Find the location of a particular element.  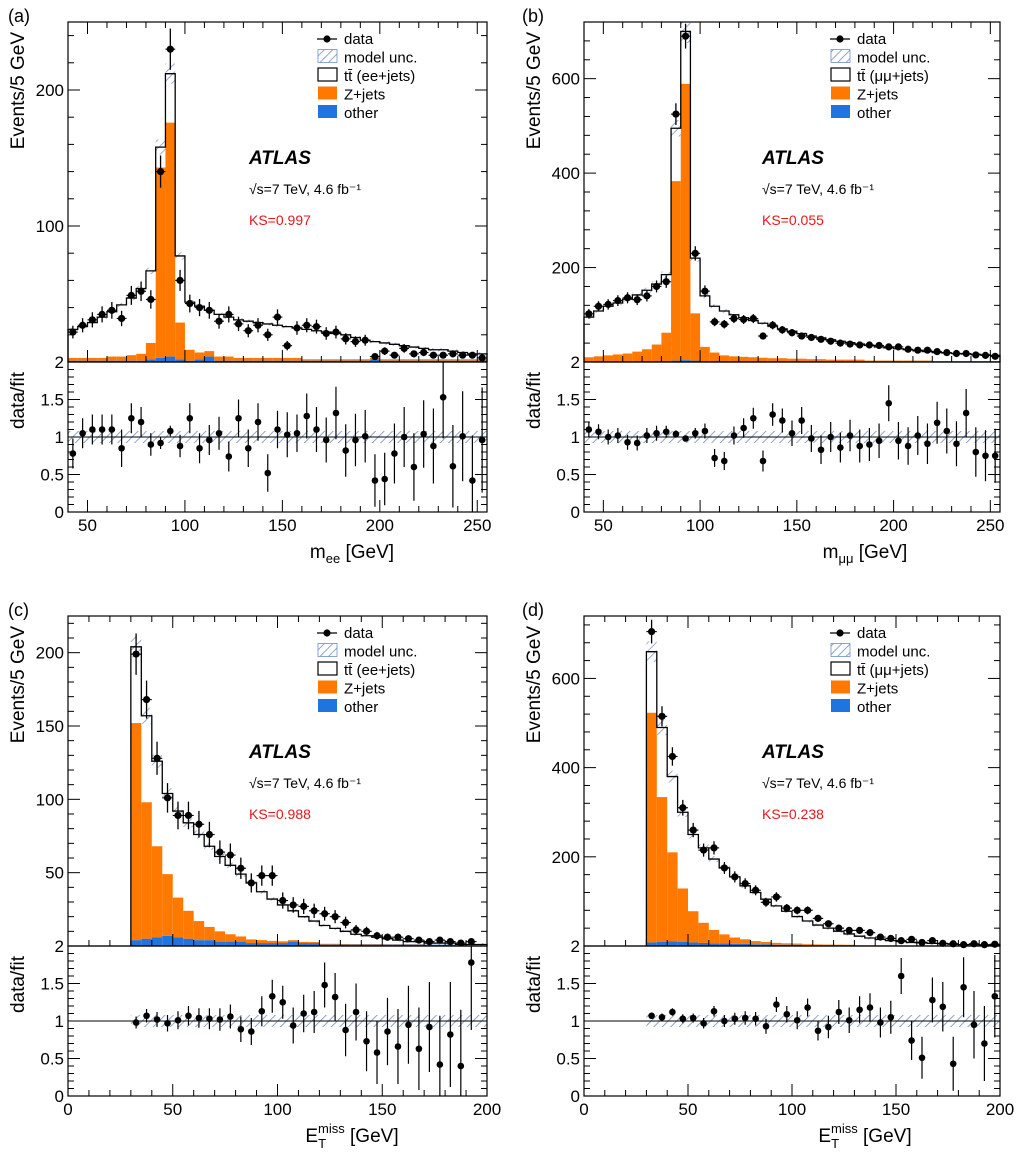

x-tick-label: 150 is located at coordinates (896, 1109).